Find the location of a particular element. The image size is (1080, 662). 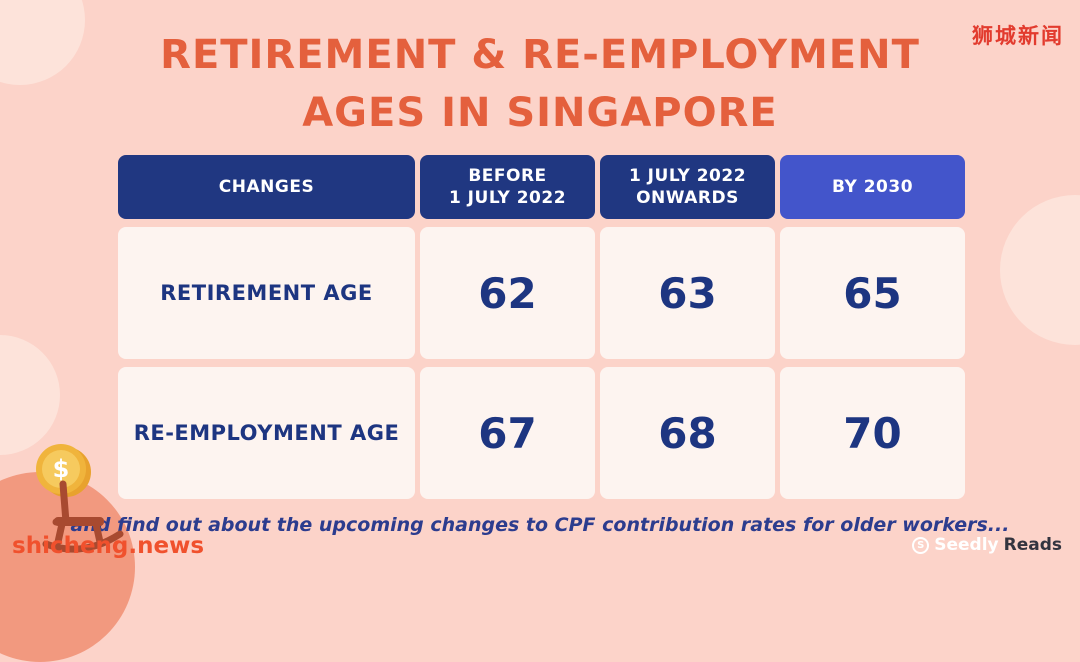

row-label-retirement-age: RETIREMENT AGE is located at coordinates (266, 293).